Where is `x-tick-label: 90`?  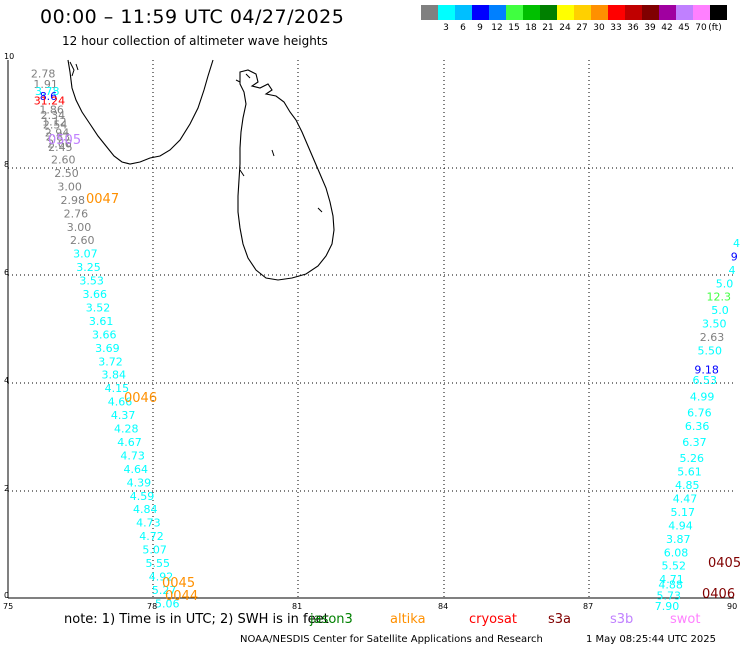
x-tick-label: 90 is located at coordinates (732, 606).